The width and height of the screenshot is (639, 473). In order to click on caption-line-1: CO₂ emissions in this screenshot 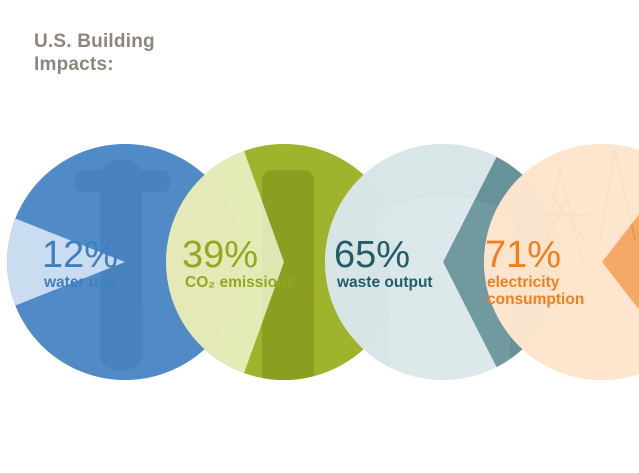, I will do `click(240, 282)`.